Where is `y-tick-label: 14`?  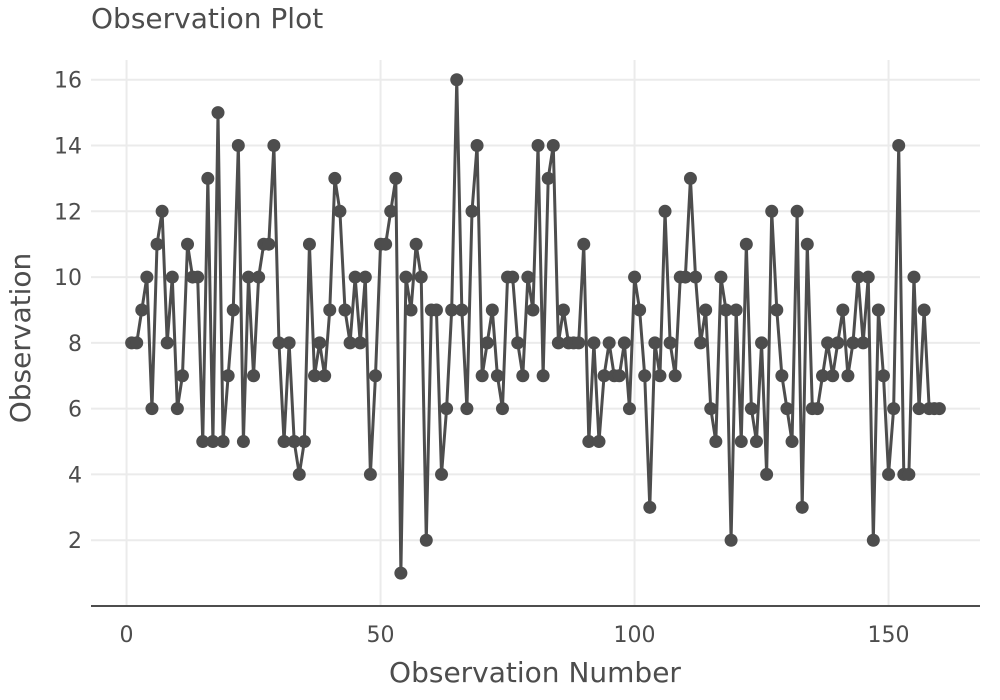 y-tick-label: 14 is located at coordinates (68, 147).